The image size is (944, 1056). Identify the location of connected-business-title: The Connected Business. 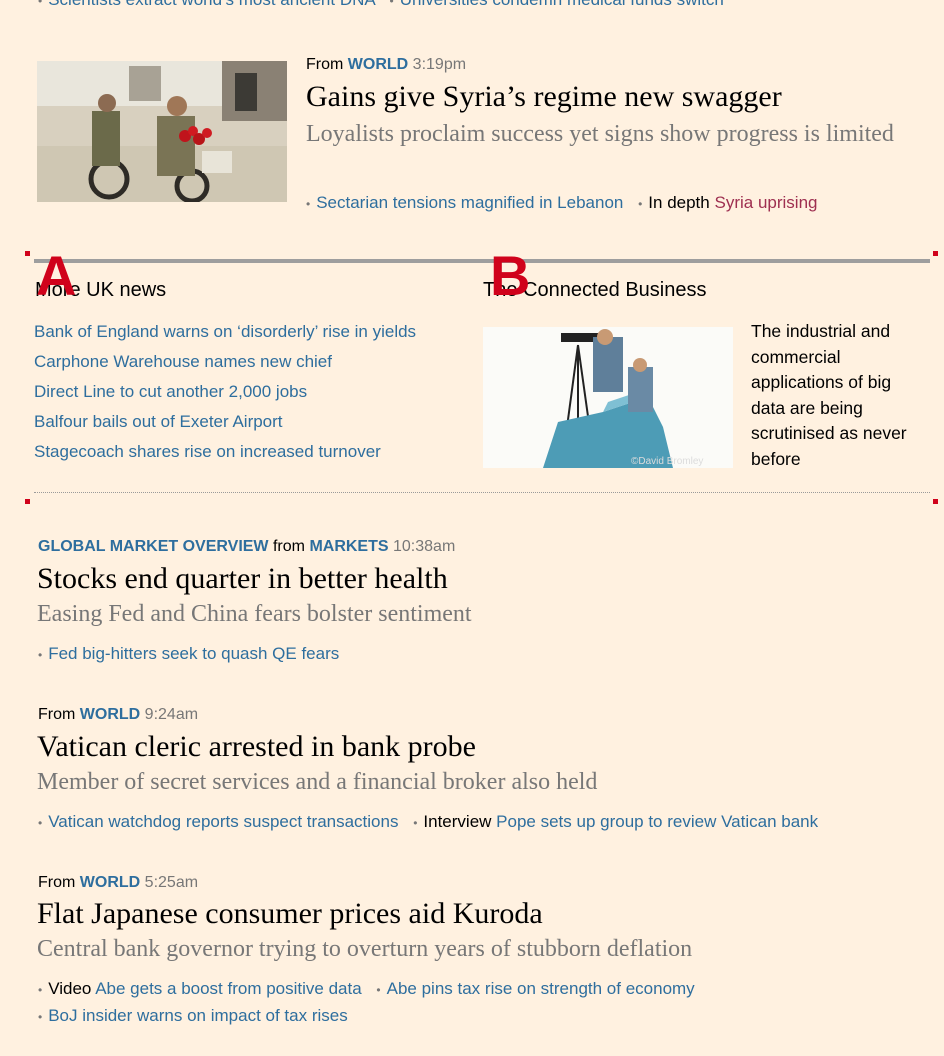
(595, 290).